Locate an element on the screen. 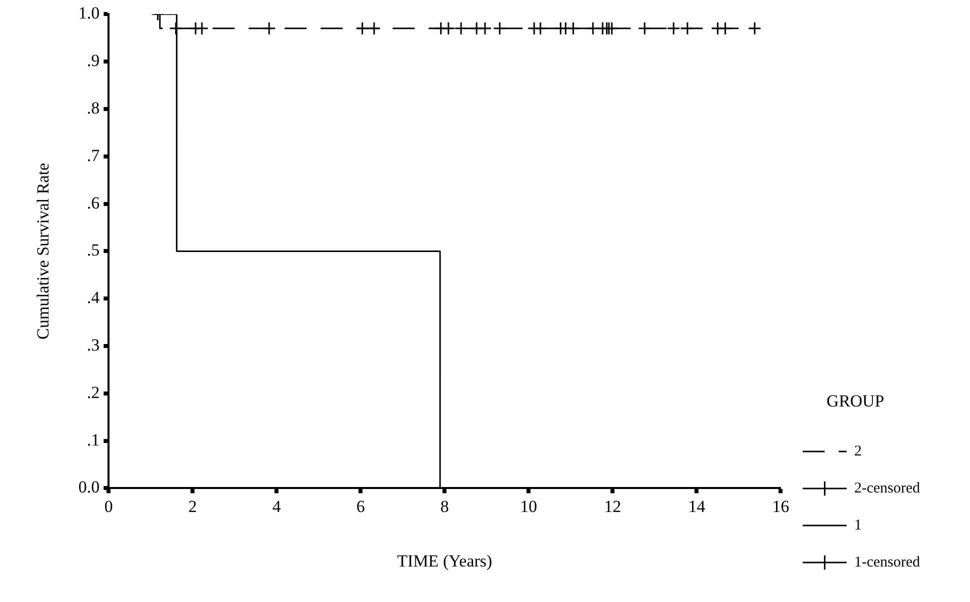 This screenshot has width=970, height=602. legend-label: 2-censored is located at coordinates (887, 488).